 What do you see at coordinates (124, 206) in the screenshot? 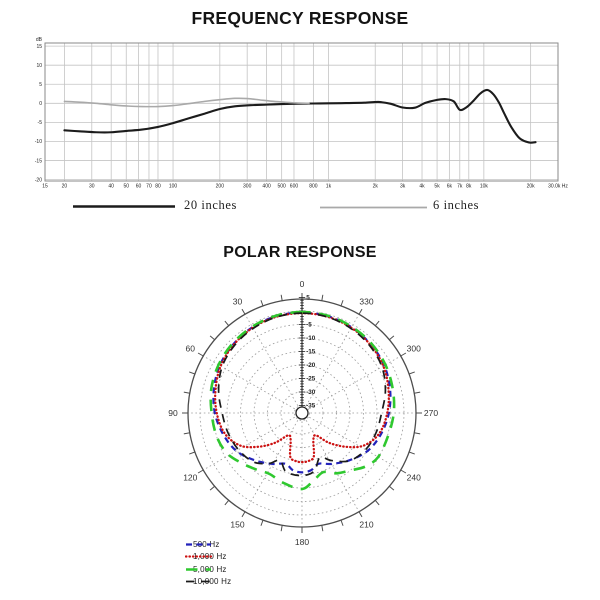
I see `legend-line-20-inches` at bounding box center [124, 206].